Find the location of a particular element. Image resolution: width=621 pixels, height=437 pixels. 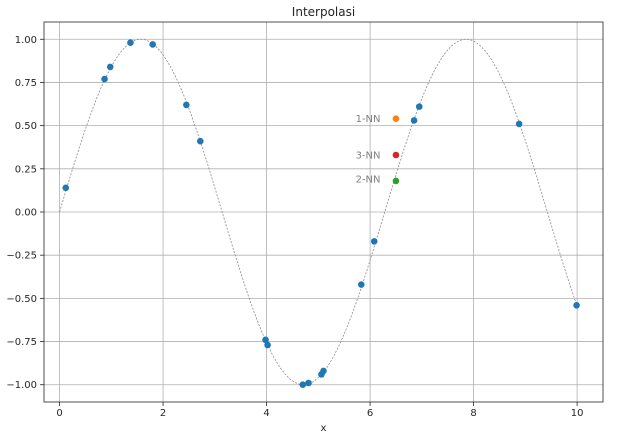

chart-title: Interpolasi is located at coordinates (323, 12).